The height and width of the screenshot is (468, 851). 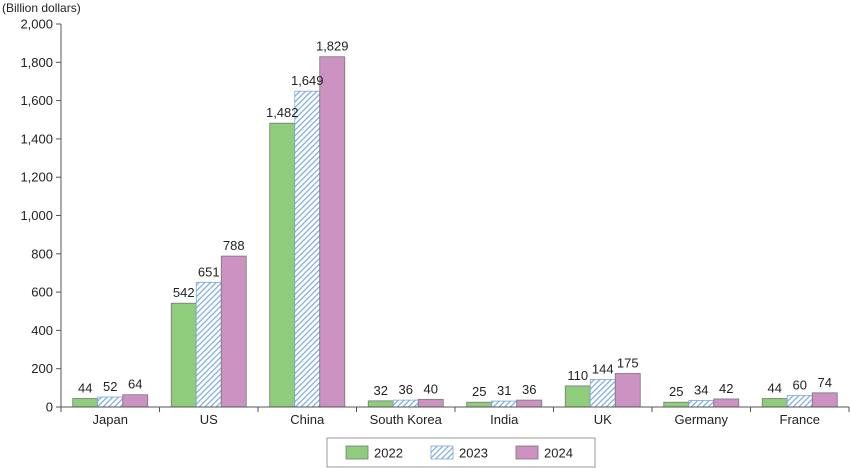 What do you see at coordinates (307, 419) in the screenshot?
I see `x-category-label: China` at bounding box center [307, 419].